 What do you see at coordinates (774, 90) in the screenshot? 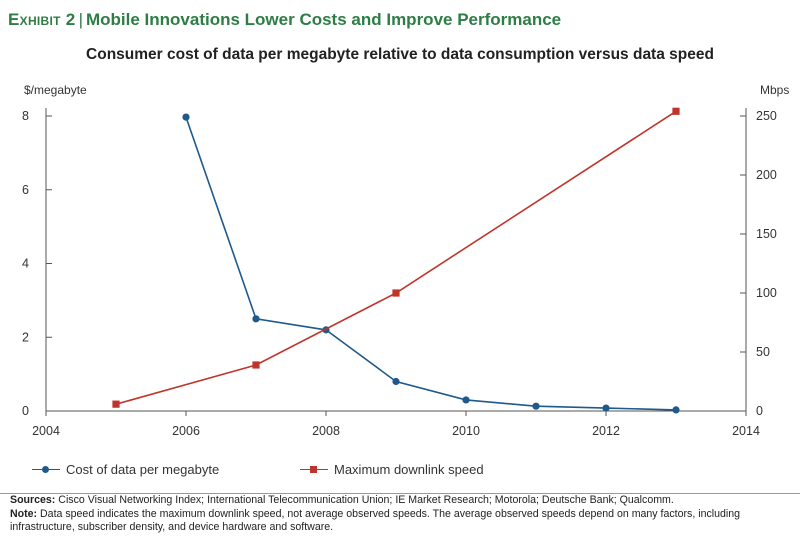
I see `y-axis-label-right: Mbps` at bounding box center [774, 90].